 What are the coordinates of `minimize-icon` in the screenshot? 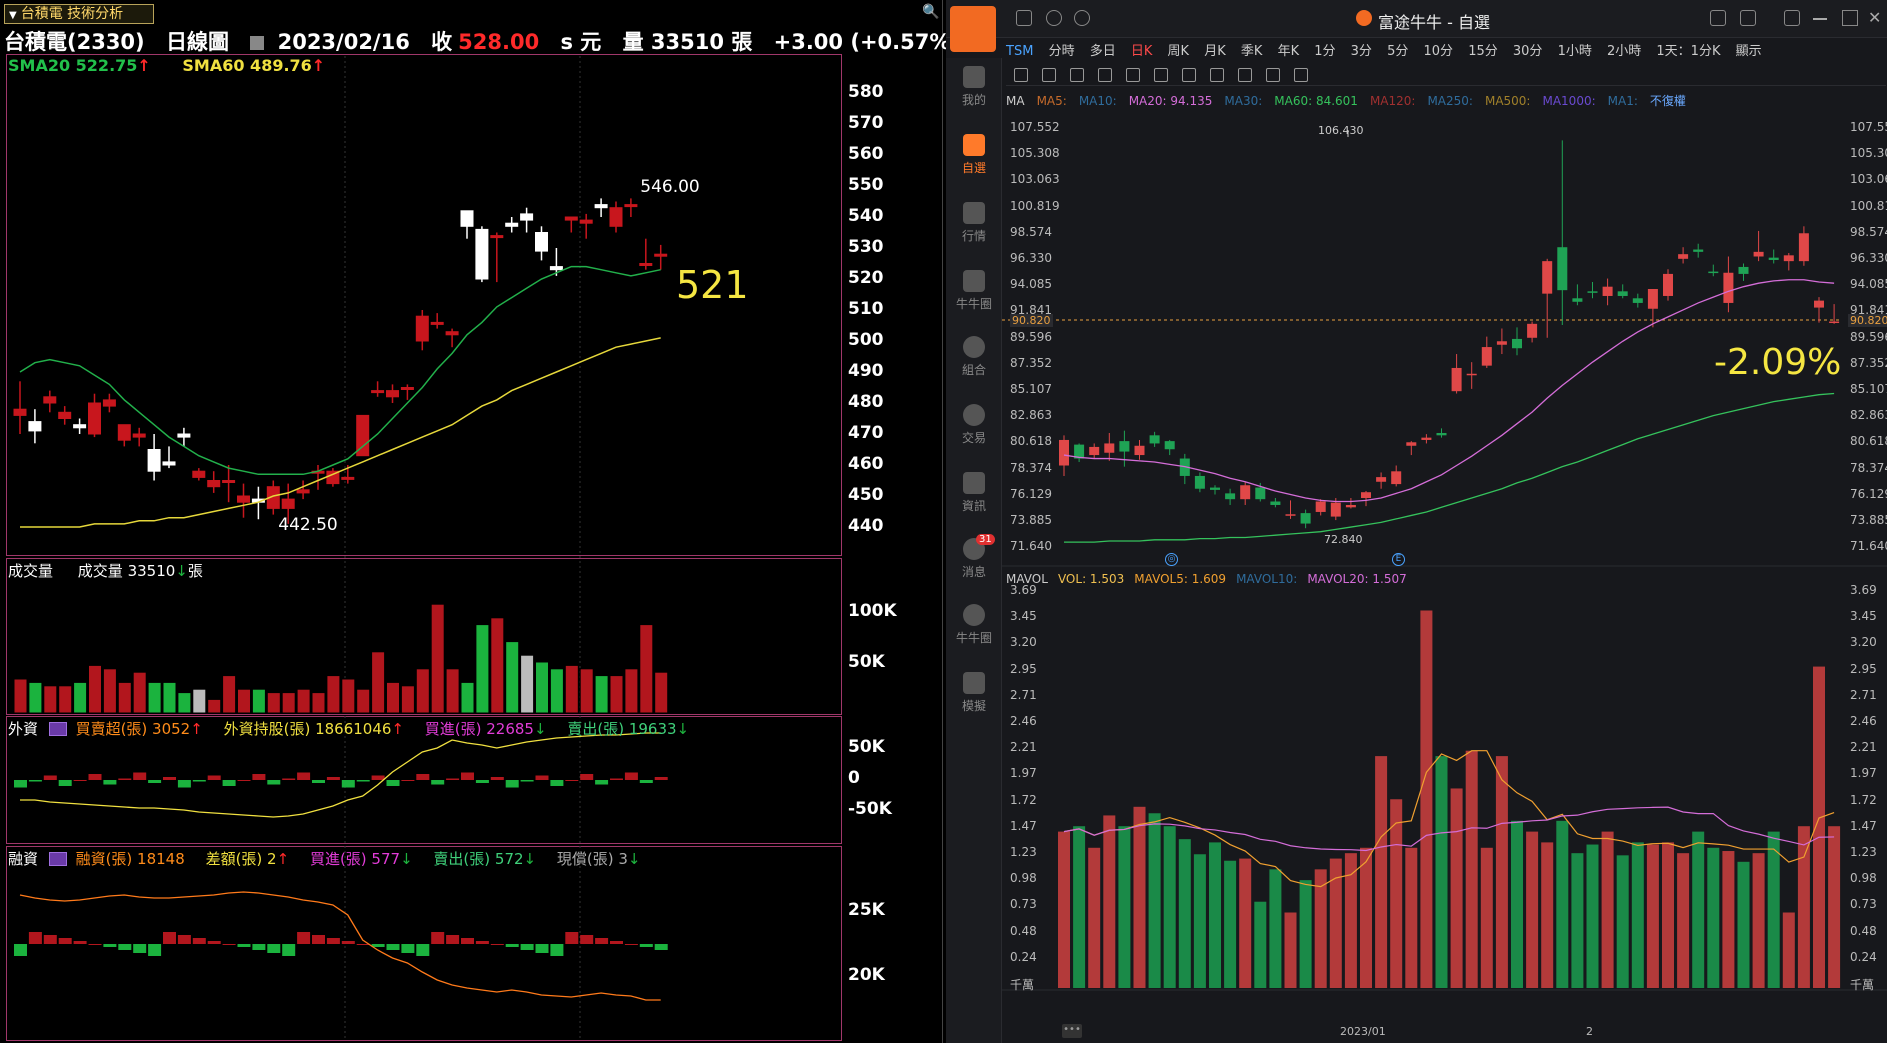 It's located at (1820, 19).